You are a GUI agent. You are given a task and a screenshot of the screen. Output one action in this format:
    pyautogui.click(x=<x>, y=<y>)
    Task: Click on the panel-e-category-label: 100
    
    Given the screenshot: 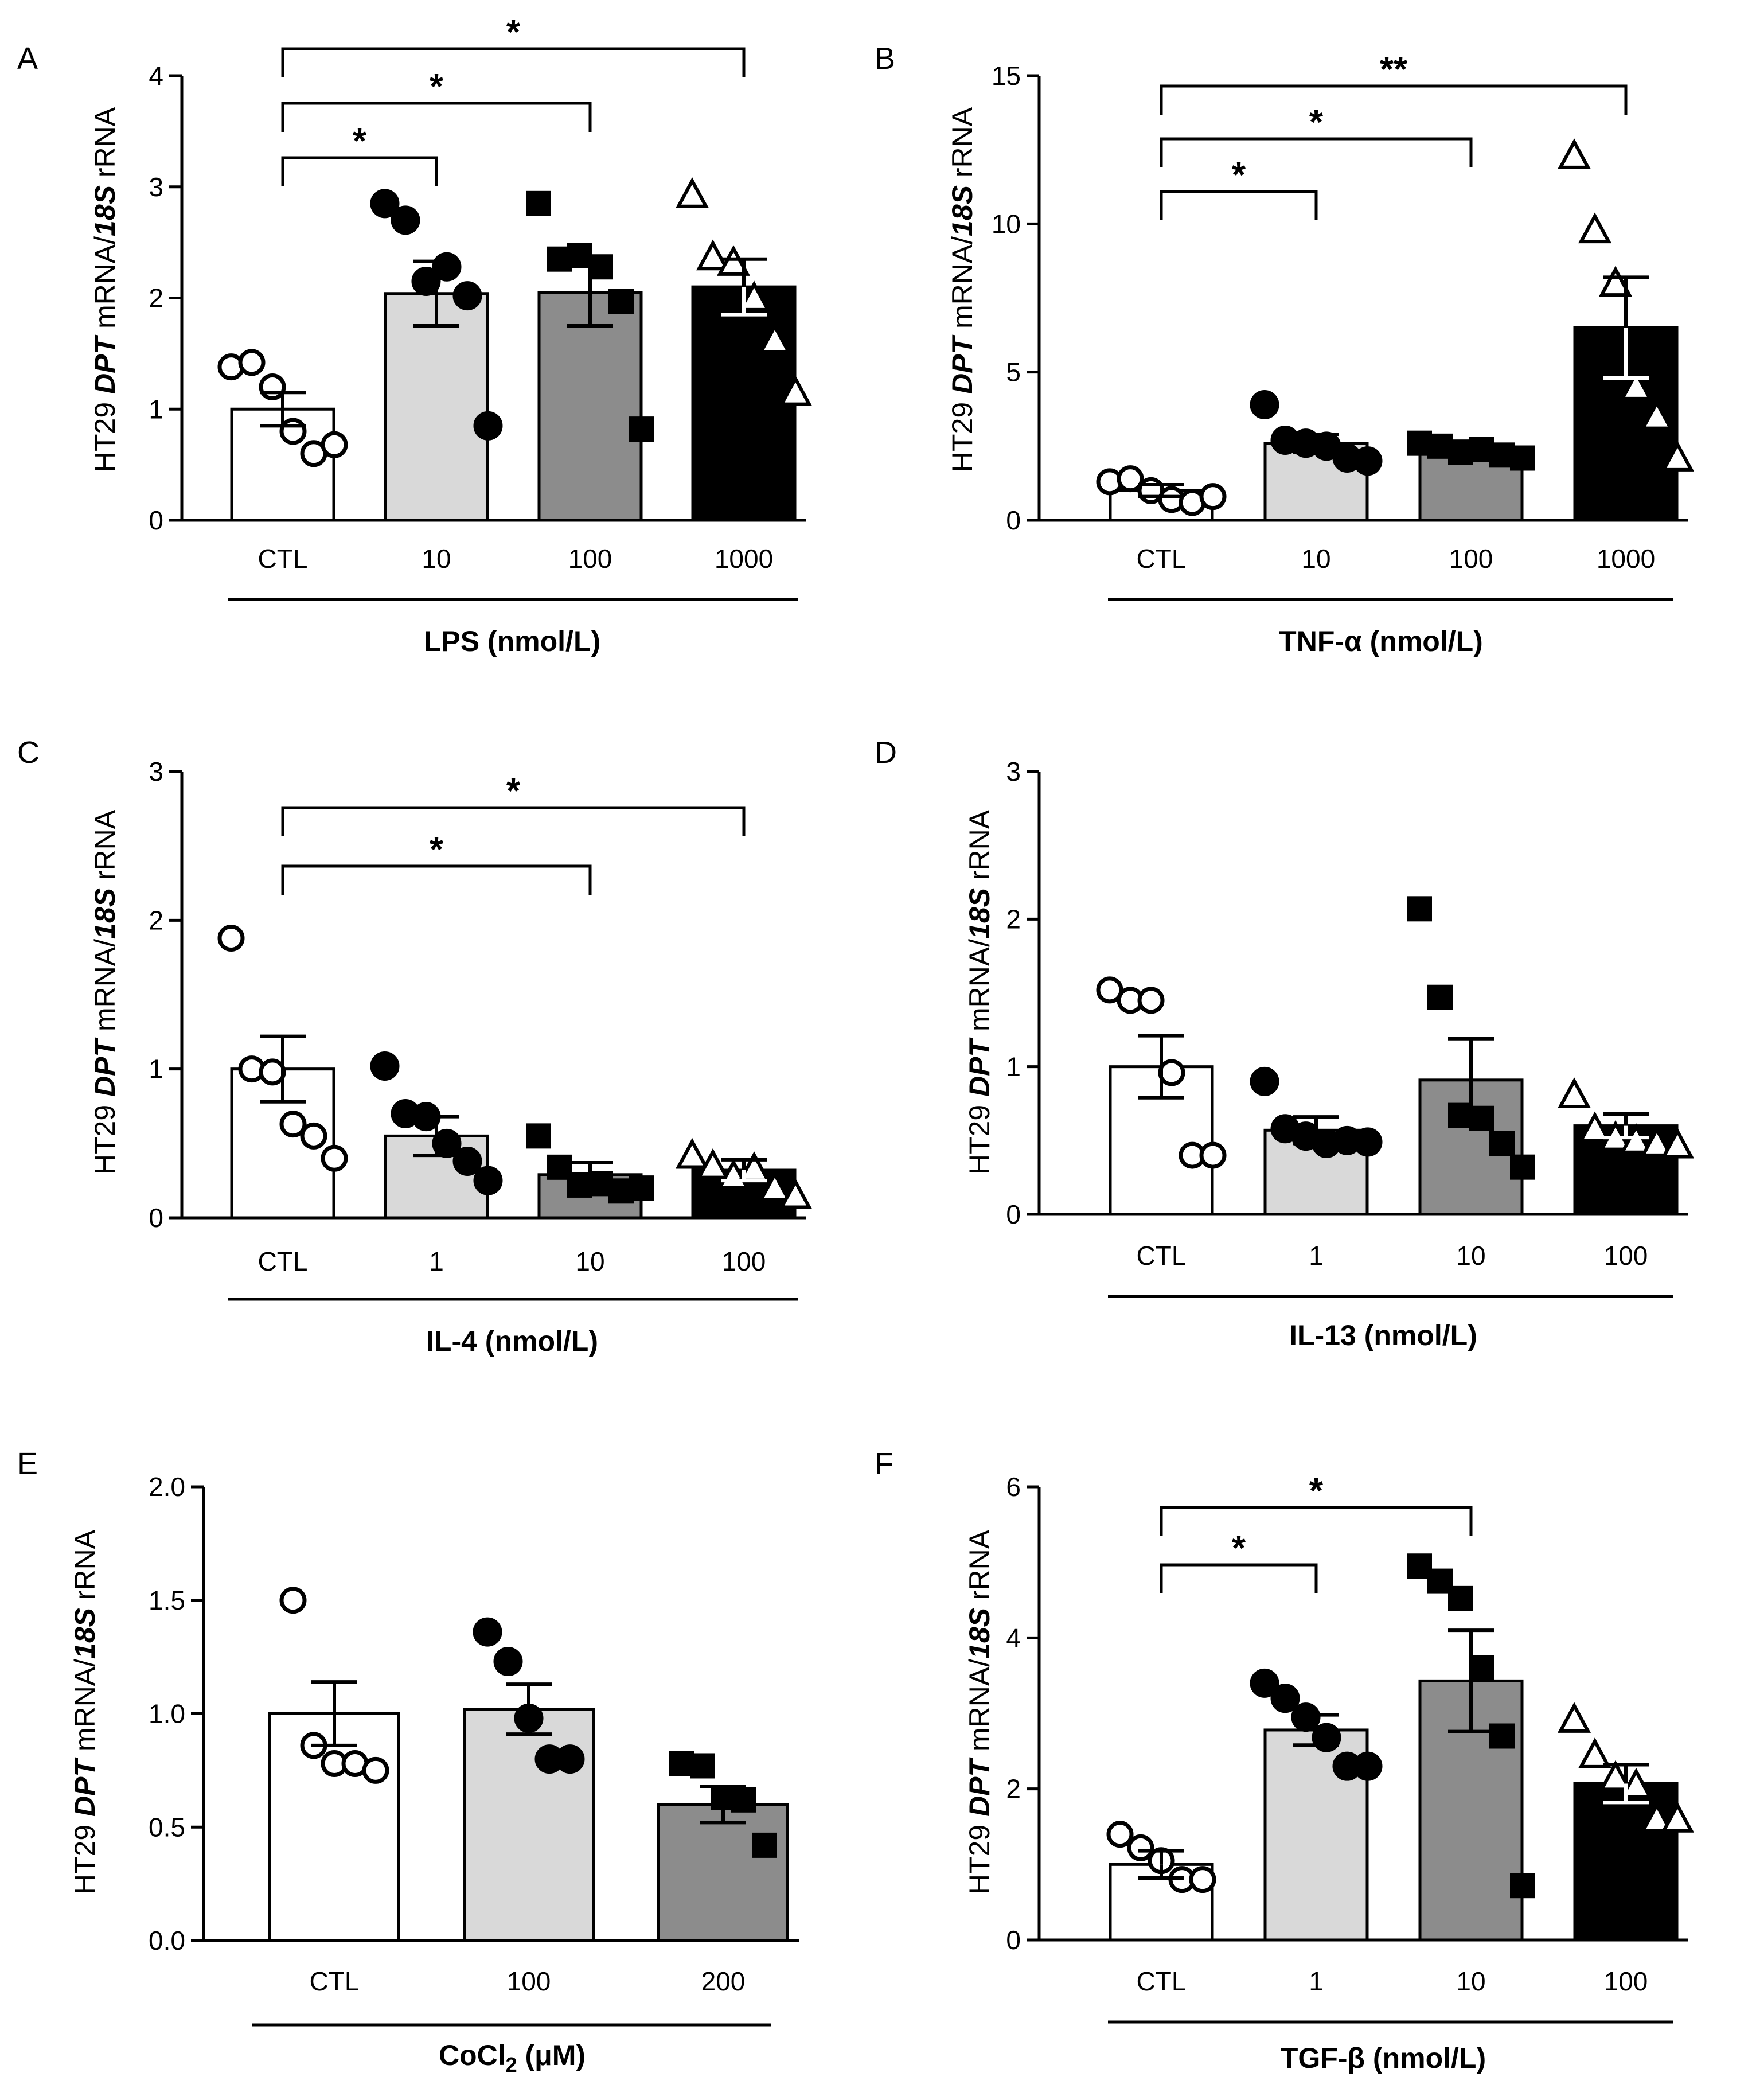 What is the action you would take?
    pyautogui.click(x=529, y=1981)
    